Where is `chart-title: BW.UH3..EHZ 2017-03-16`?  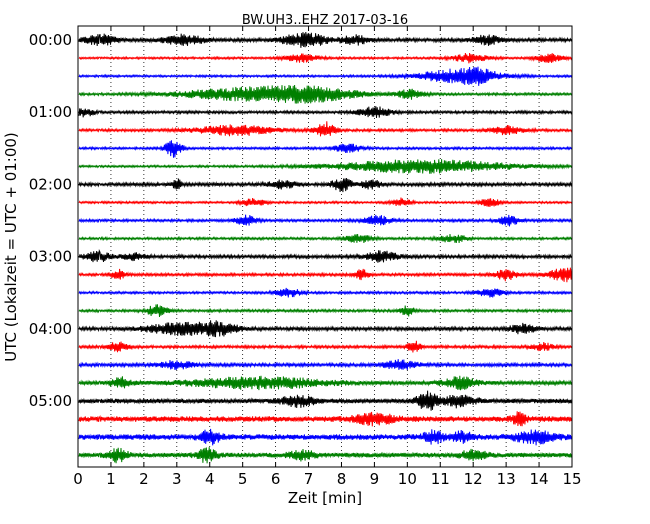
chart-title: BW.UH3..EHZ 2017-03-16 is located at coordinates (325, 20).